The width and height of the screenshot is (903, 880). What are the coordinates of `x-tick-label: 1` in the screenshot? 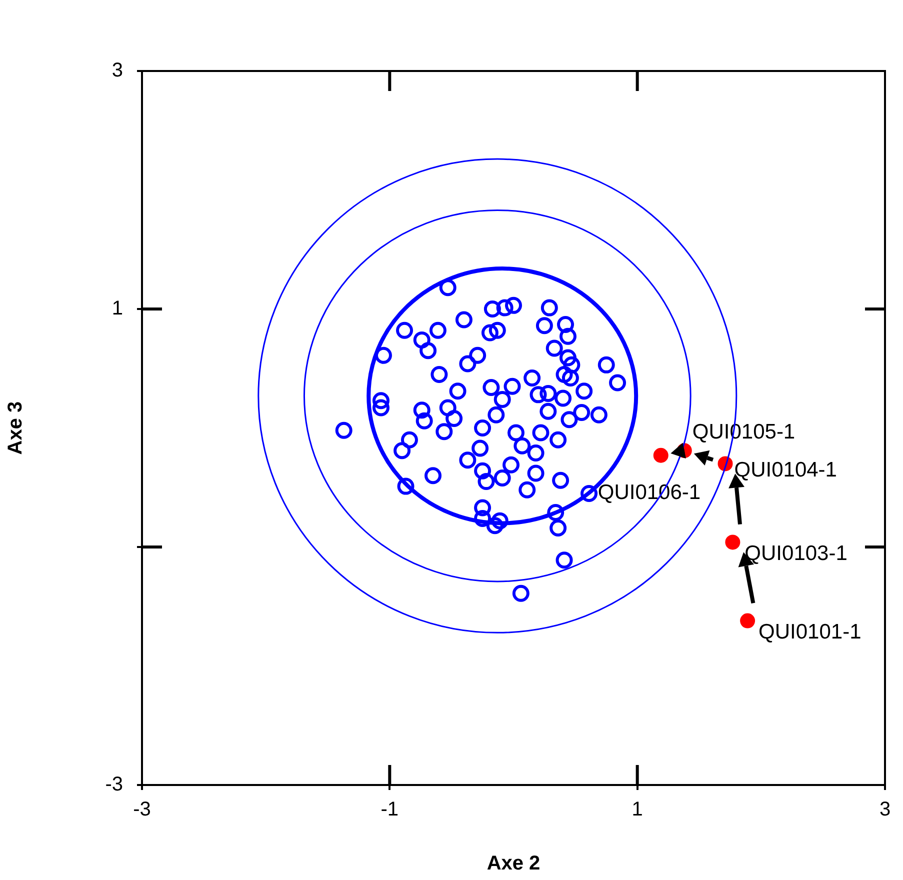 It's located at (637, 809).